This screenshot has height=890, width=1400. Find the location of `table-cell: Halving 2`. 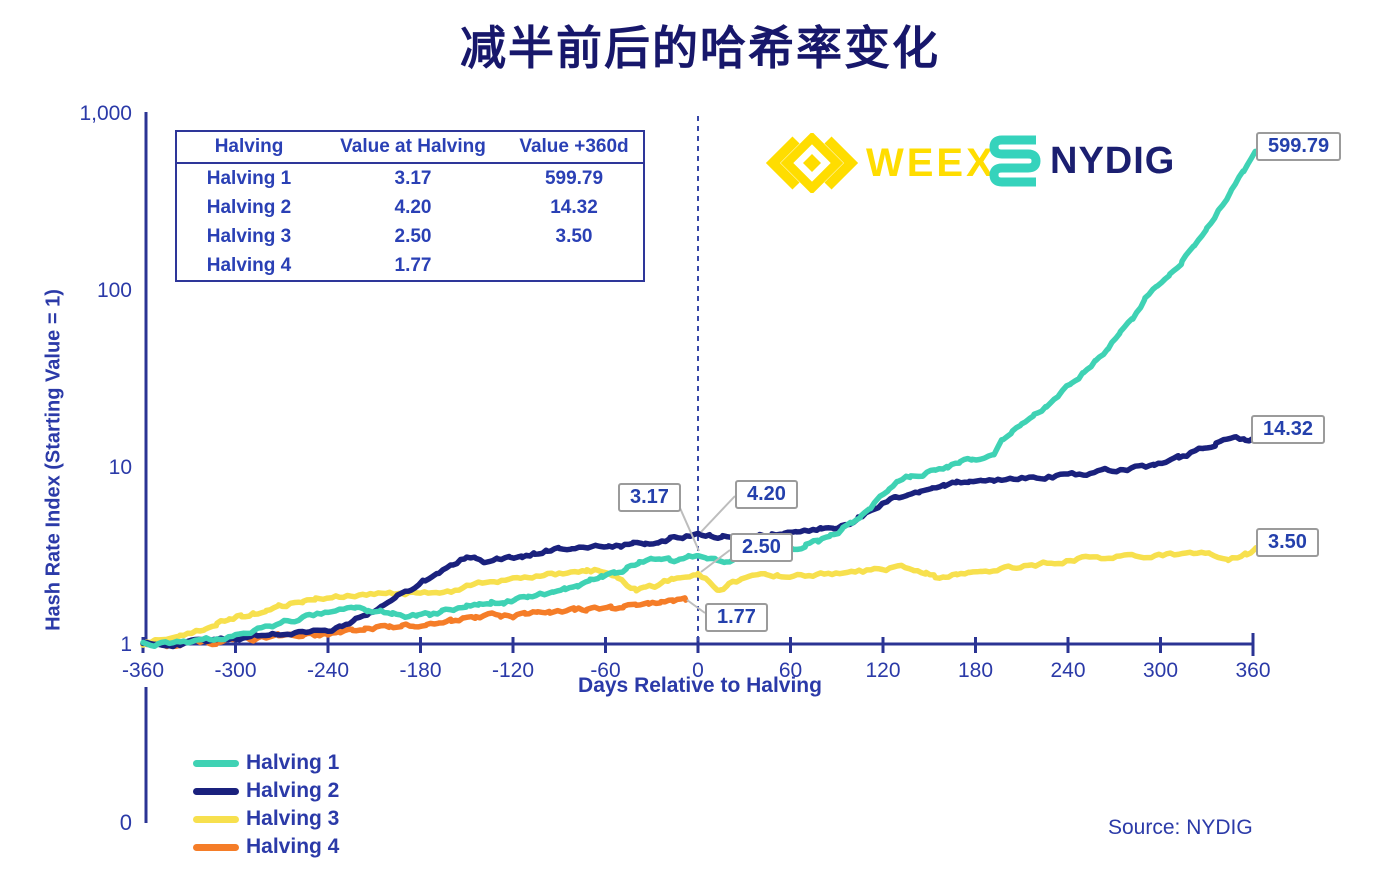

table-cell: Halving 2 is located at coordinates (249, 207).